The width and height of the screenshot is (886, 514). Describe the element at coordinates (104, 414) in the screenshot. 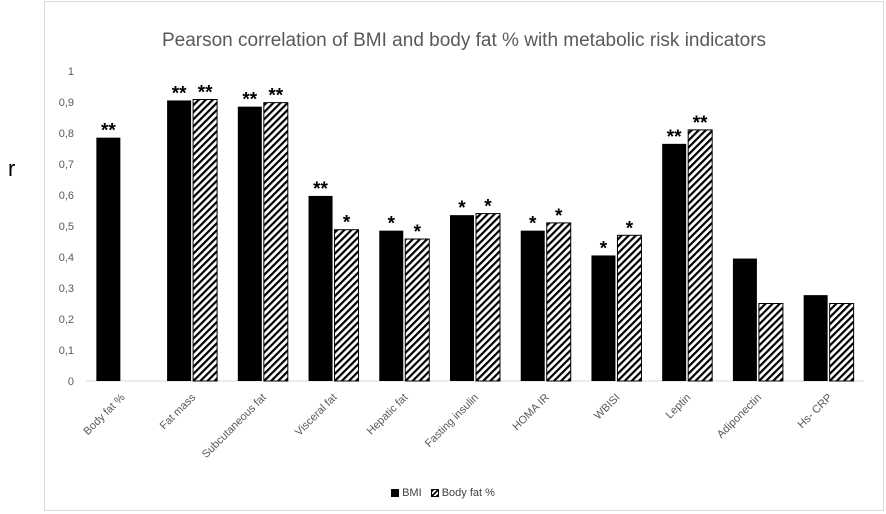

I see `x-tick-label: Body fat %` at that location.